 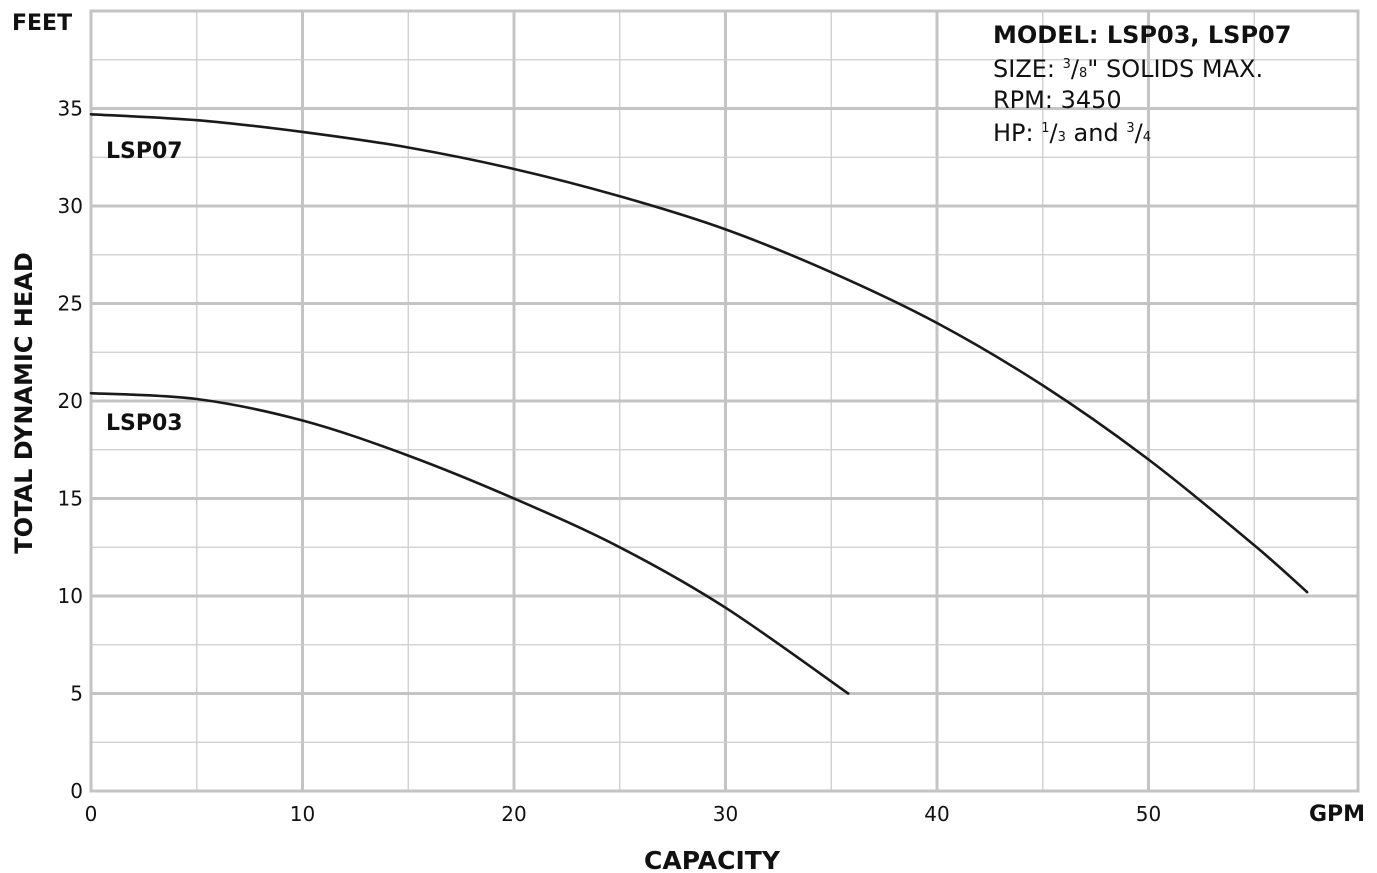 What do you see at coordinates (70, 206) in the screenshot?
I see `y-tick-label: 30` at bounding box center [70, 206].